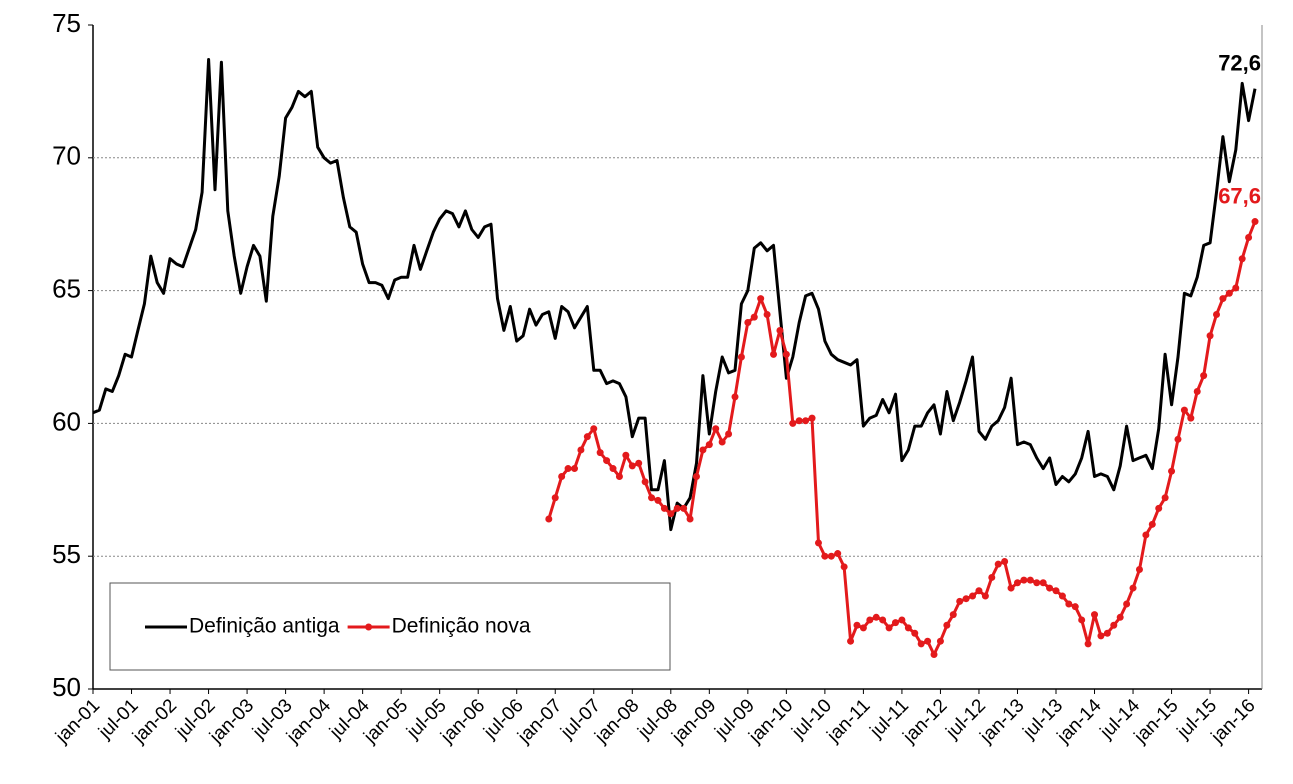  What do you see at coordinates (771, 721) in the screenshot?
I see `x-tick-label: jan-10` at bounding box center [771, 721].